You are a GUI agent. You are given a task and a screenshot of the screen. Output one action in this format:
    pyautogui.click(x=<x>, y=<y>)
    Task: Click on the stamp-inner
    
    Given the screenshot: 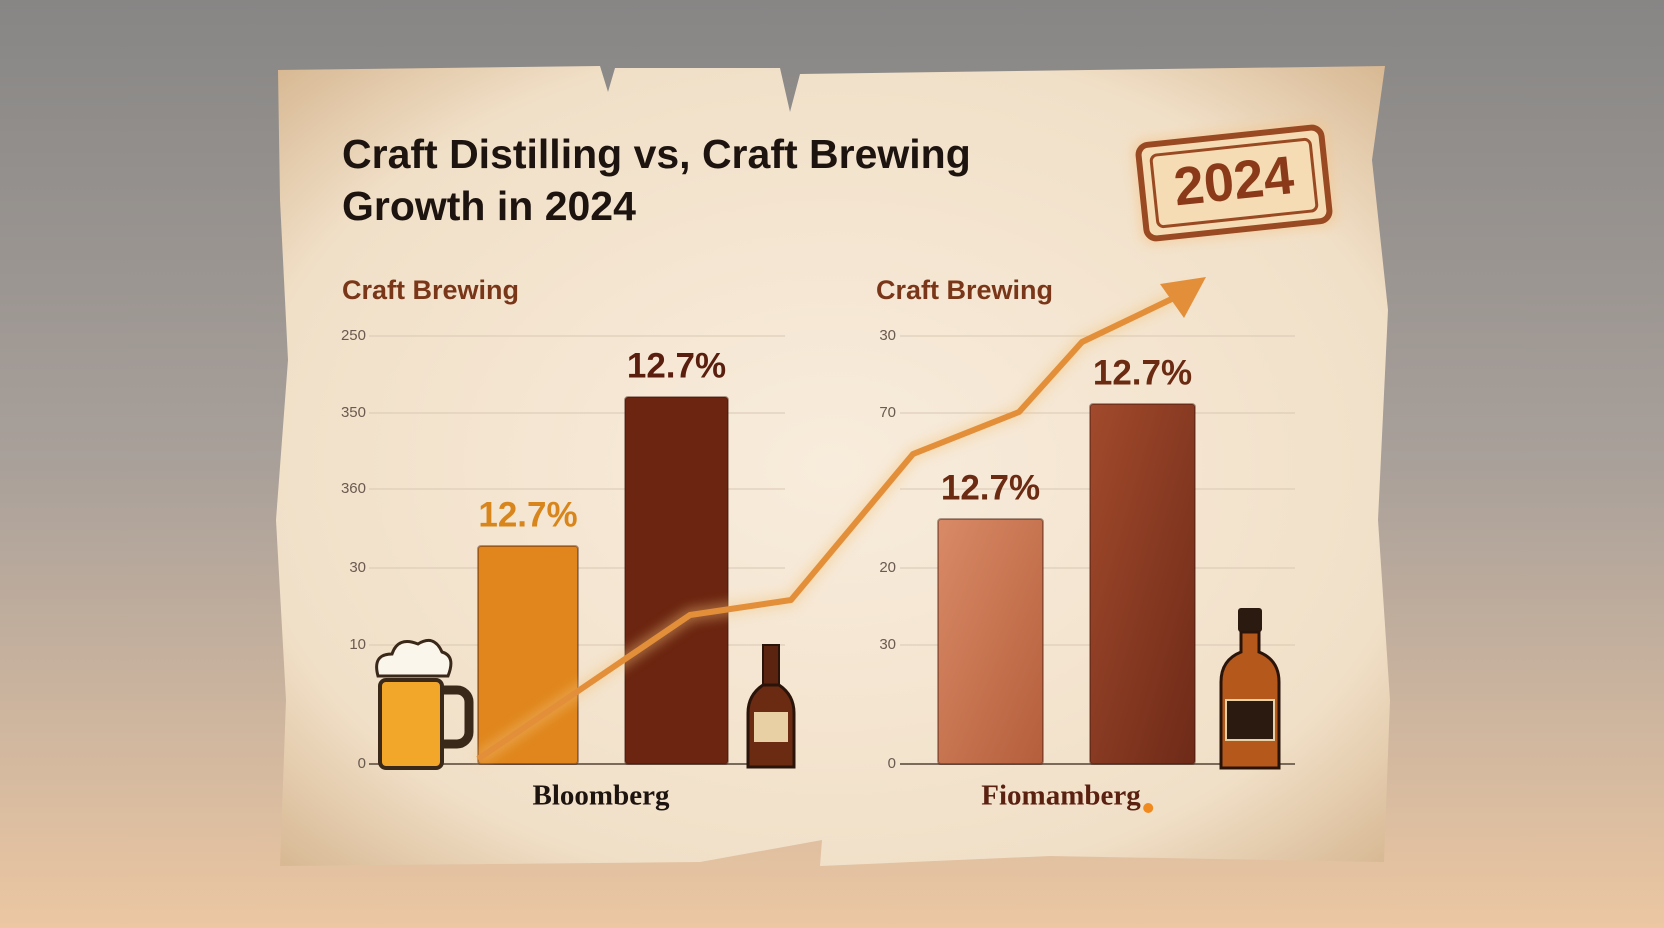 What is the action you would take?
    pyautogui.click(x=1234, y=183)
    